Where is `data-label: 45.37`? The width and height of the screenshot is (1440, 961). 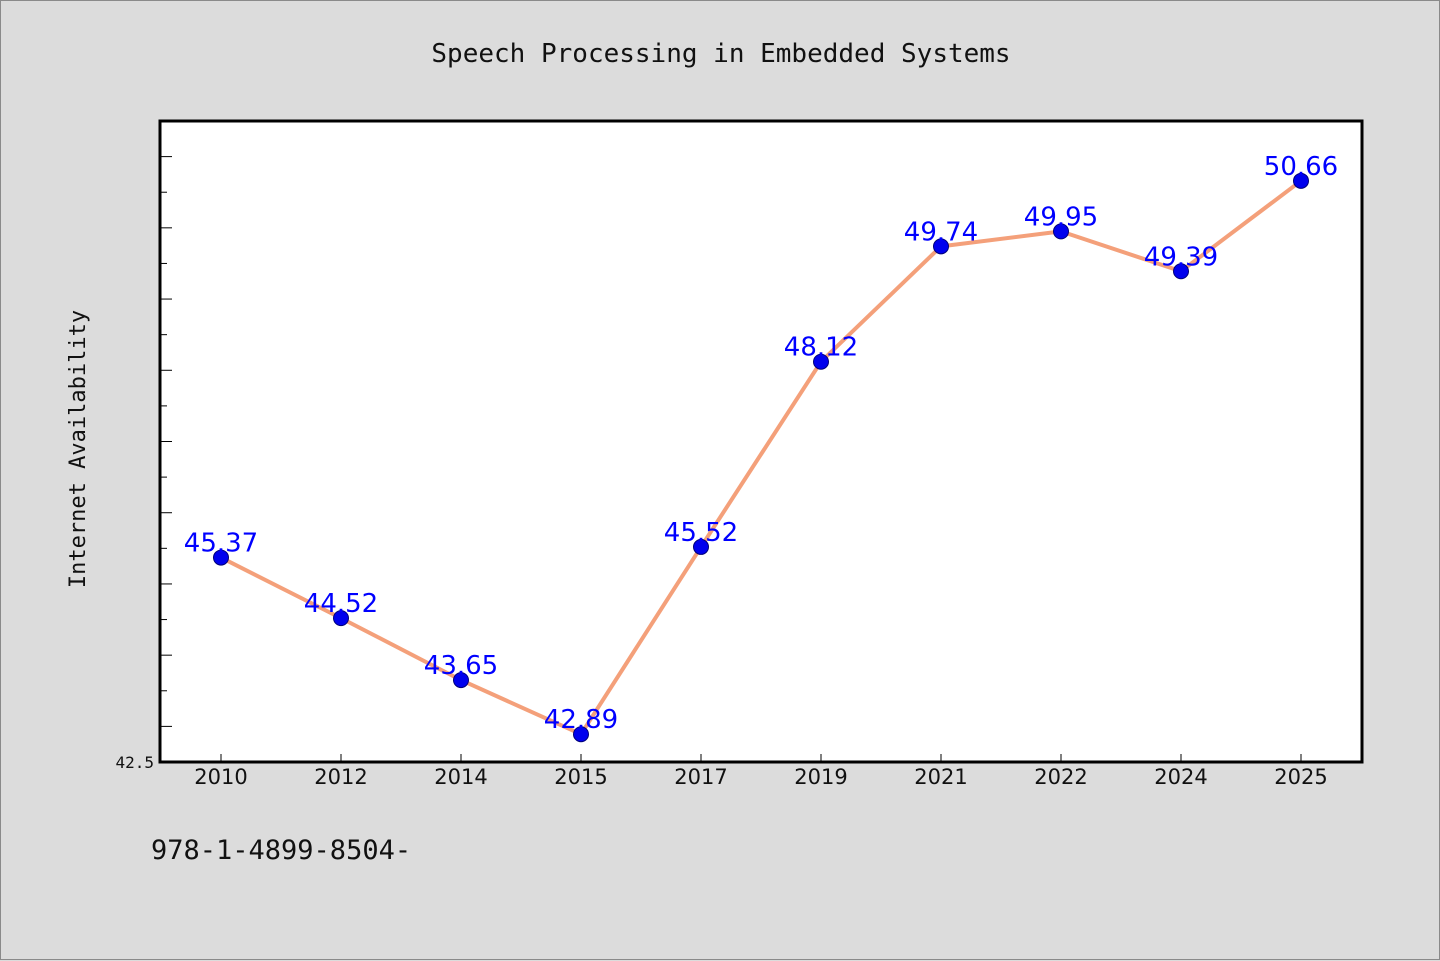 data-label: 45.37 is located at coordinates (221, 544).